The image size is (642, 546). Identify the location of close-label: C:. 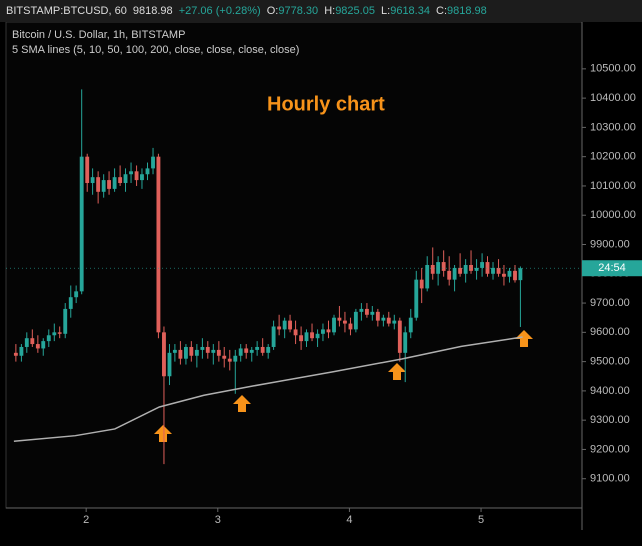
(442, 11).